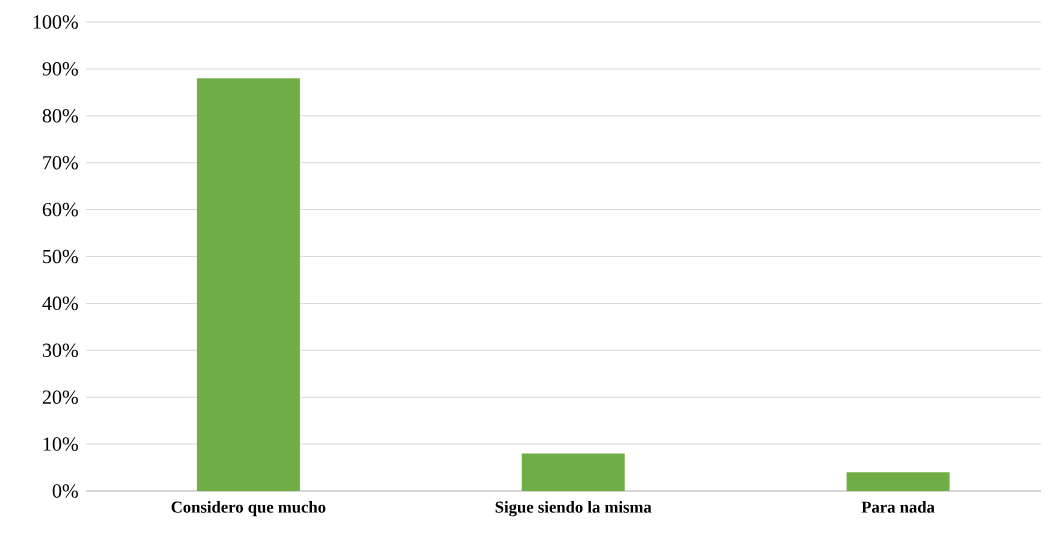 This screenshot has height=533, width=1048. I want to click on y-tick-label: 50%, so click(60, 256).